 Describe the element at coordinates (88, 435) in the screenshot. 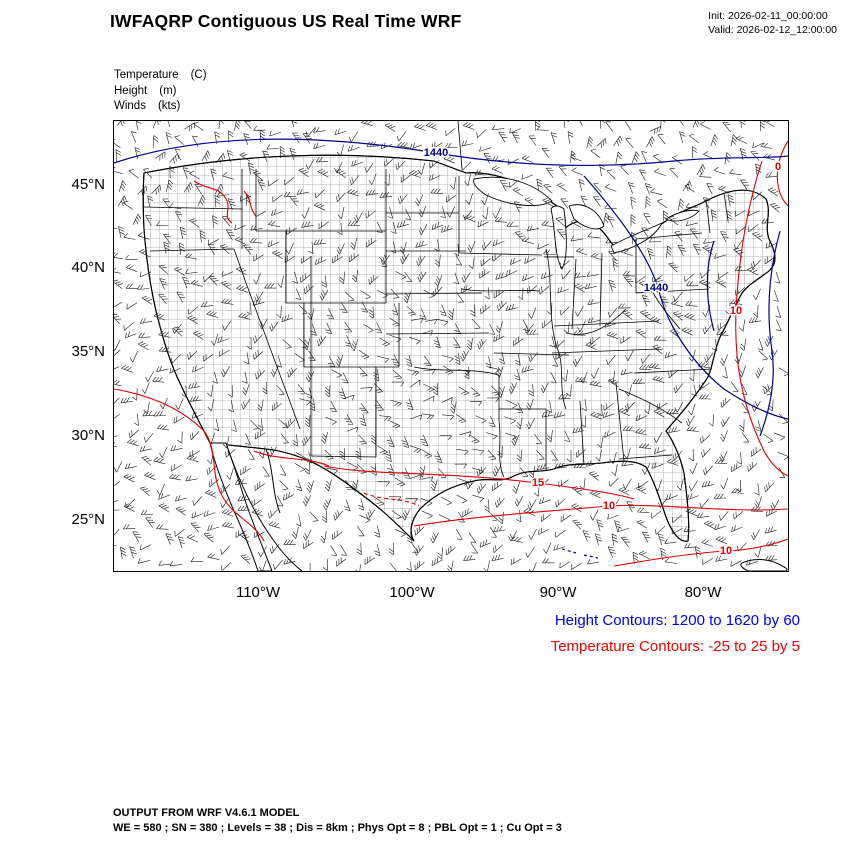

I see `lat-tick-label: 30°N` at that location.